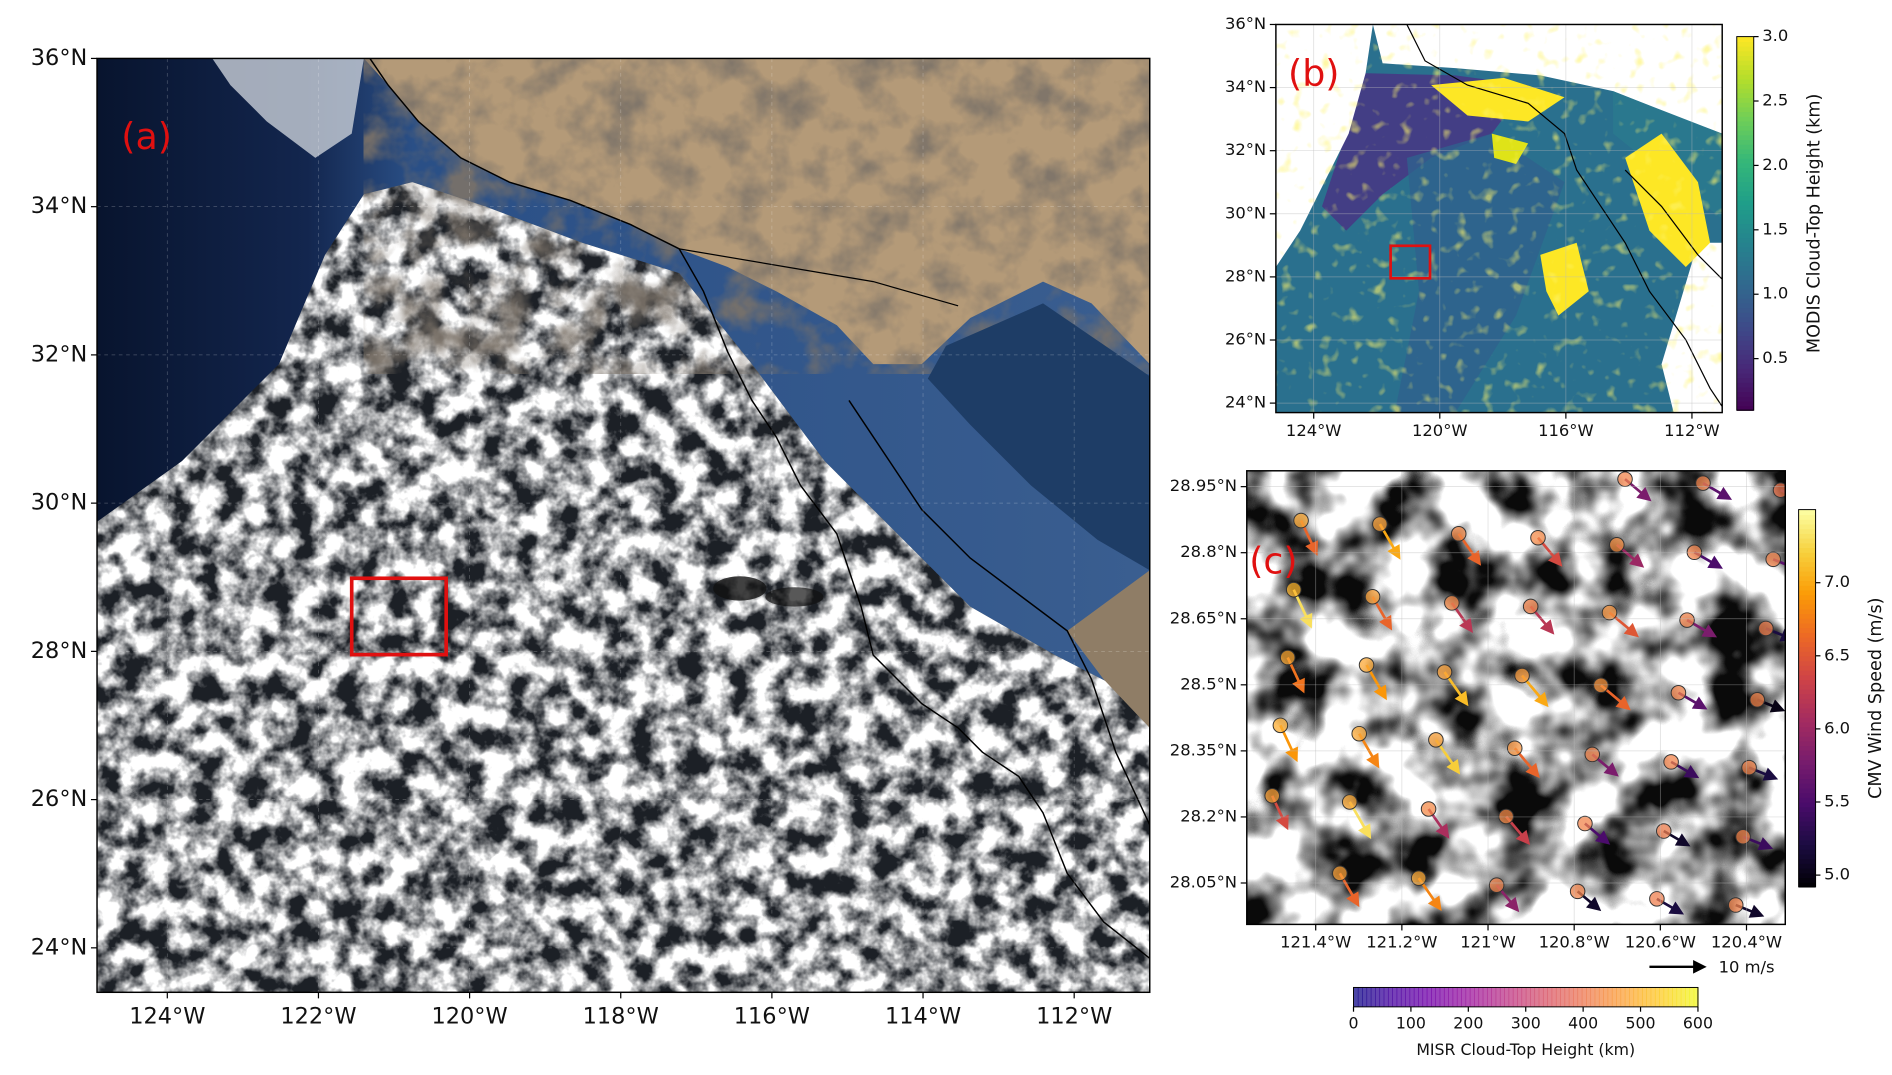 Image resolution: width=1892 pixels, height=1075 pixels. I want to click on x-tick-label: 120.6°W, so click(1660, 942).